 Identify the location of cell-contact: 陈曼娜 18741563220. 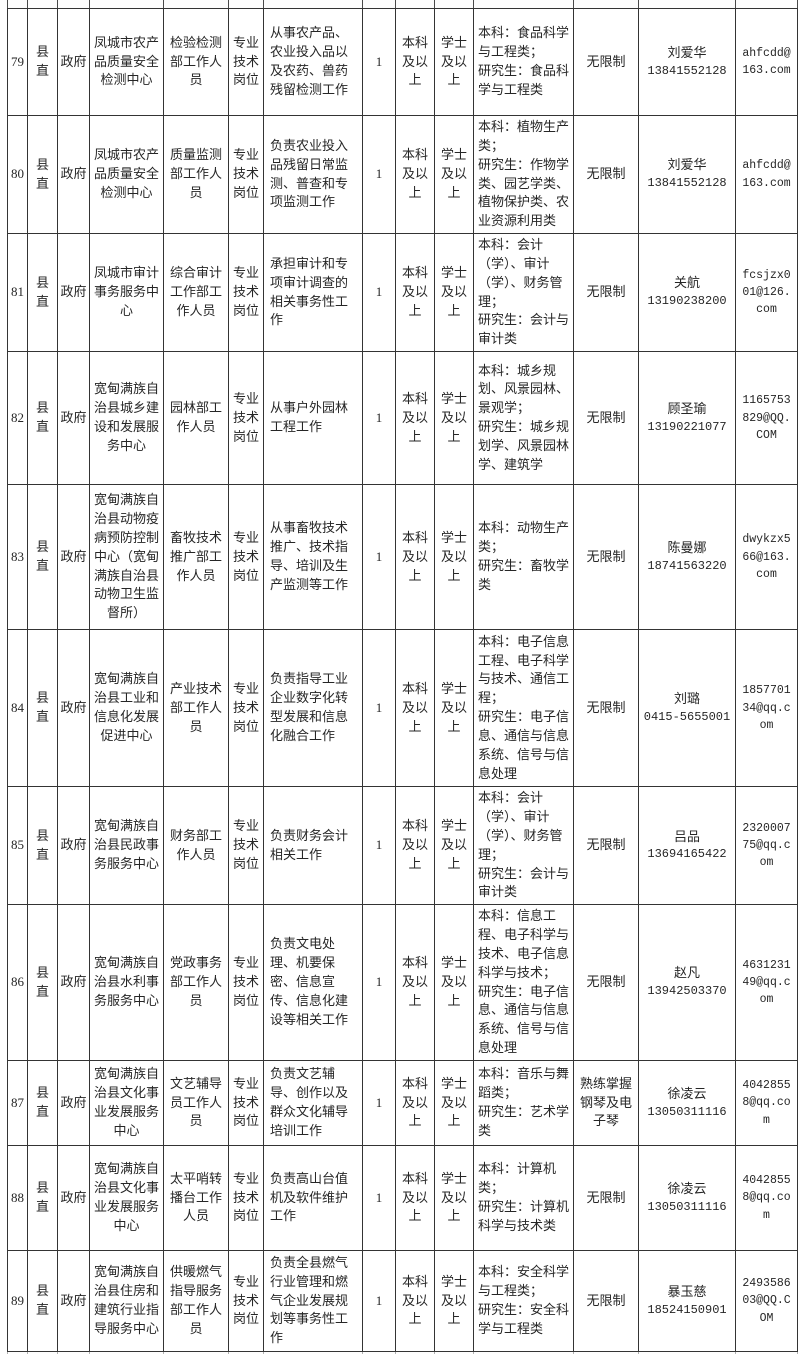
(687, 557).